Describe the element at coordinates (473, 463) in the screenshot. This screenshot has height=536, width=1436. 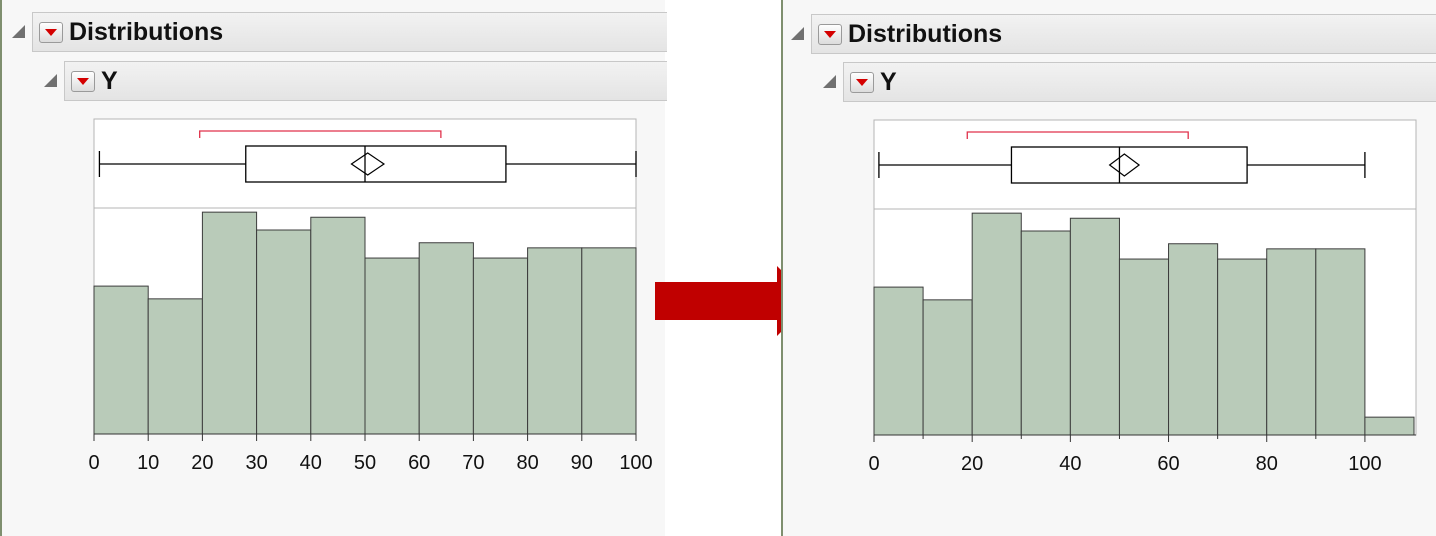
I see `x-tick-label: 70` at that location.